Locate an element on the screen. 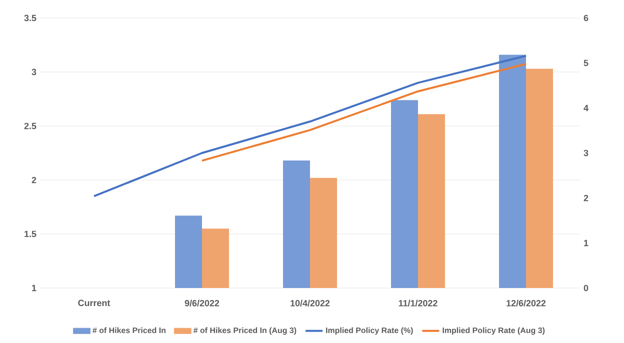  y2-tick-label: 4 is located at coordinates (586, 108).